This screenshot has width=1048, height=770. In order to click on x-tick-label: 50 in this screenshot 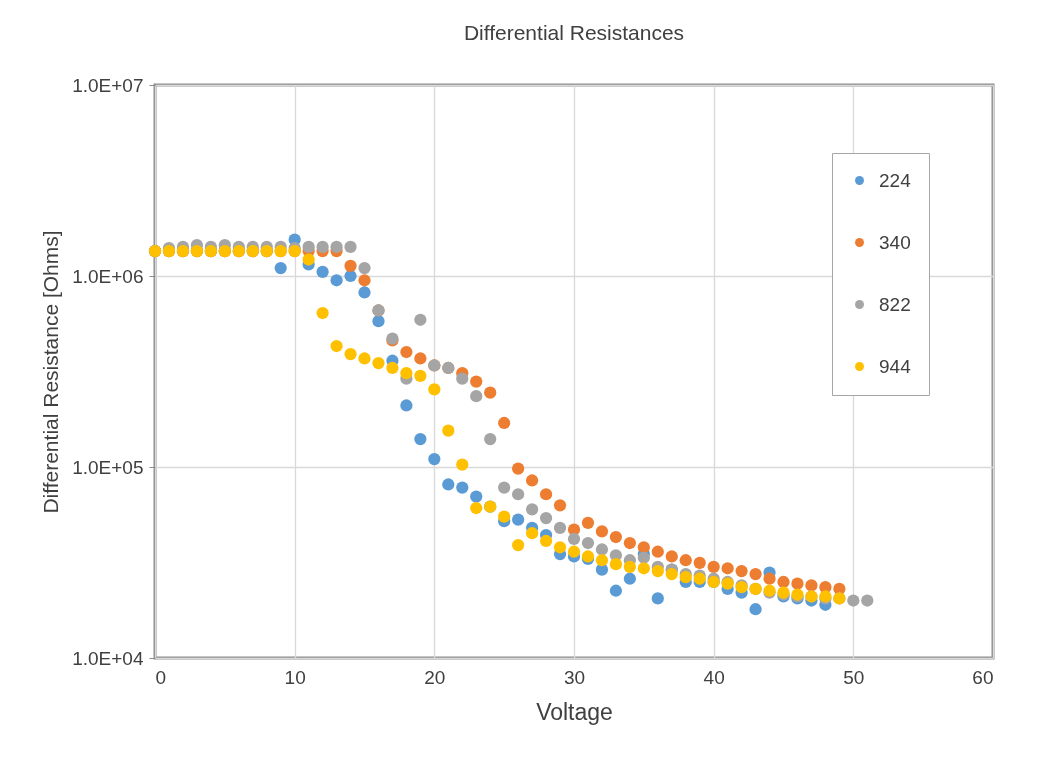, I will do `click(854, 677)`.